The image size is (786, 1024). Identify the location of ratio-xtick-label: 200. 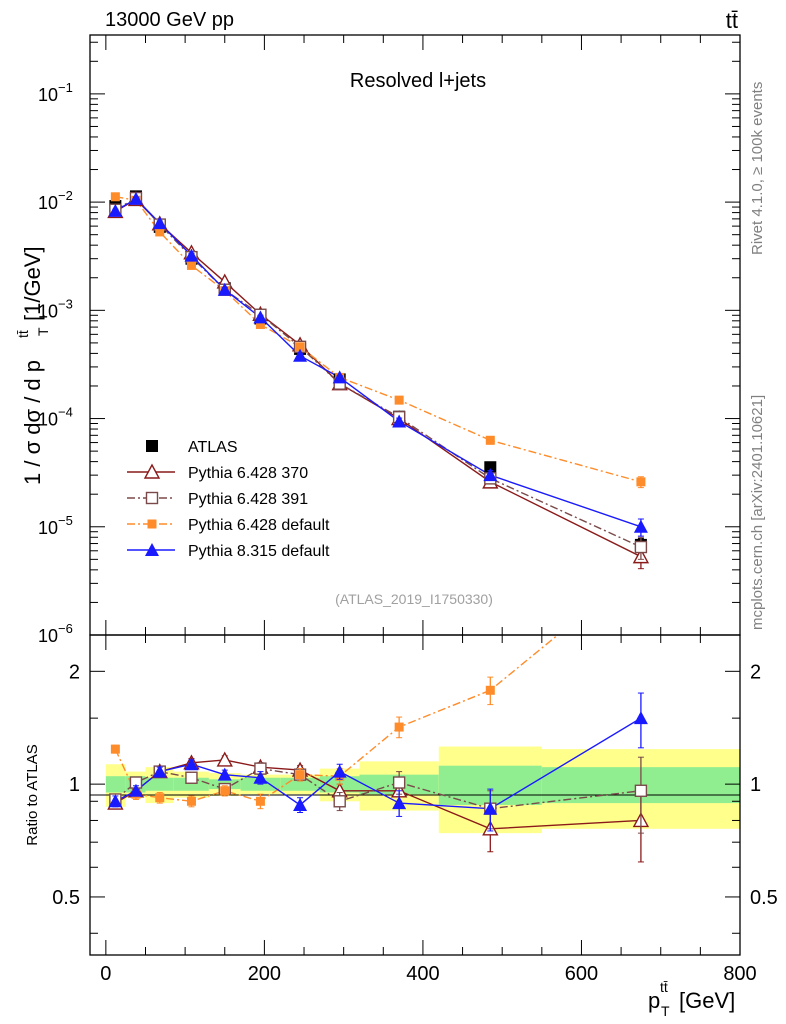
(264, 974).